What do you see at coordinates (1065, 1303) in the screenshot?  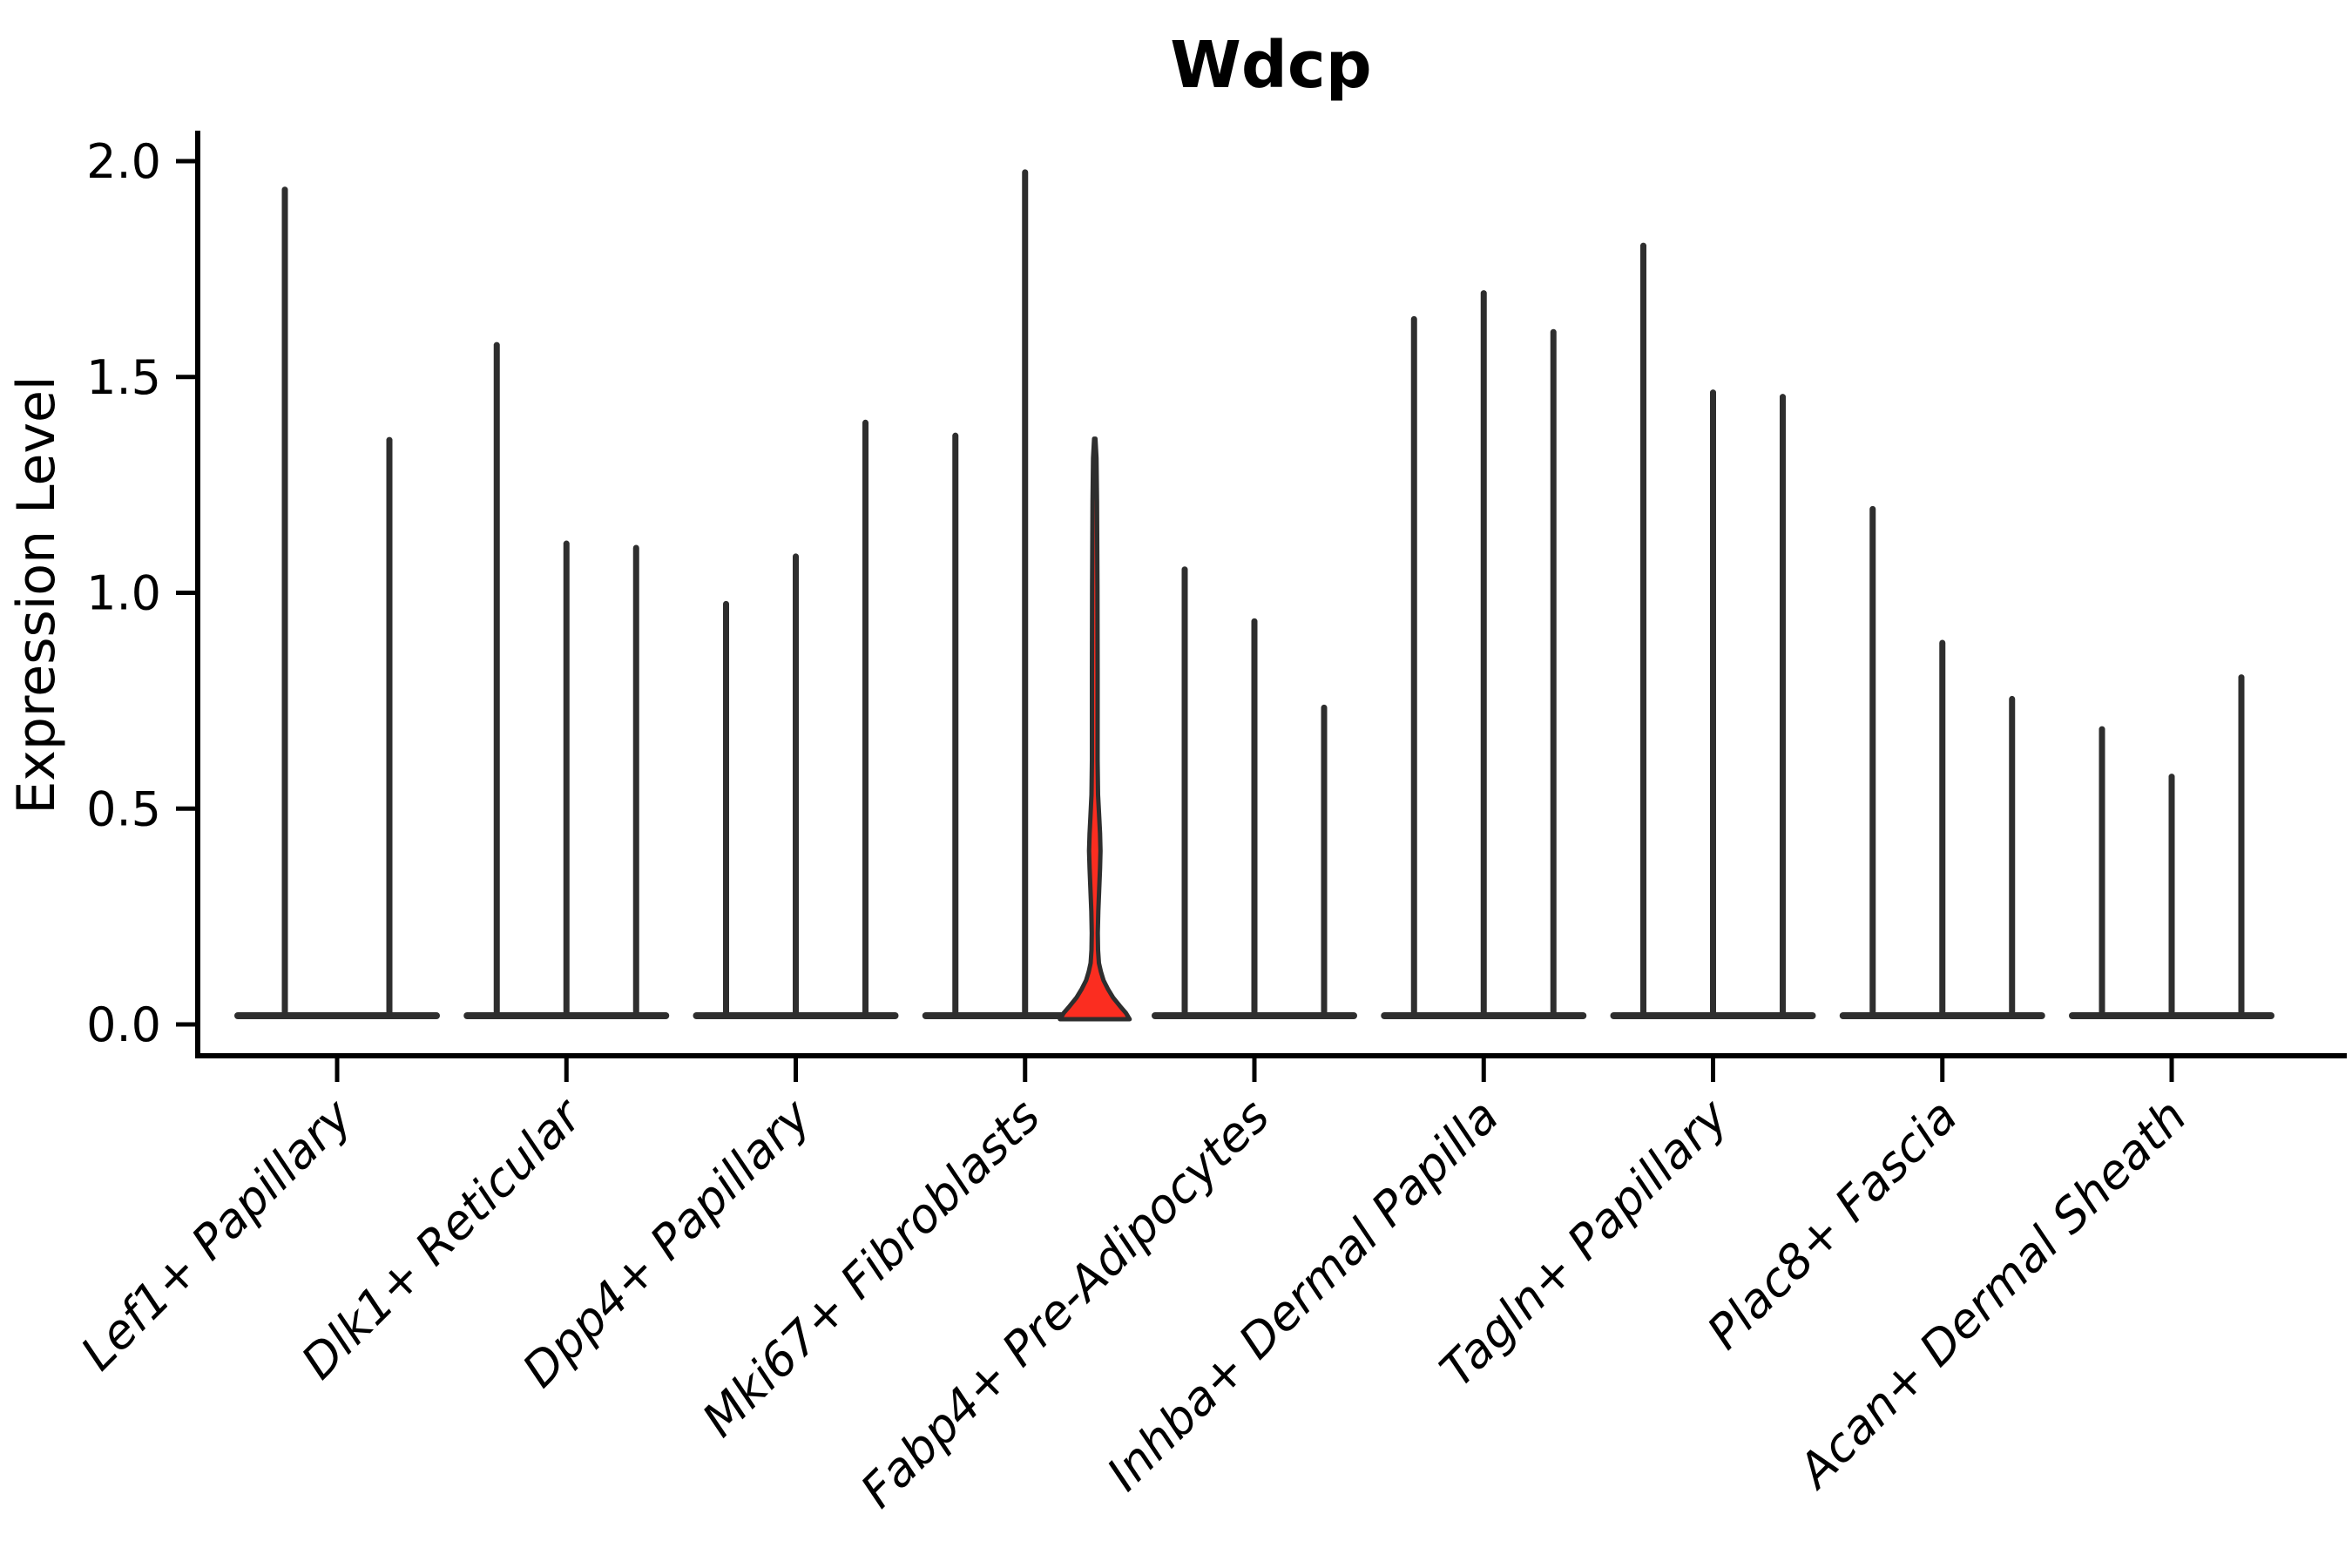 I see `x-tick-label: Fabp4+ Pre-Adipocytes` at bounding box center [1065, 1303].